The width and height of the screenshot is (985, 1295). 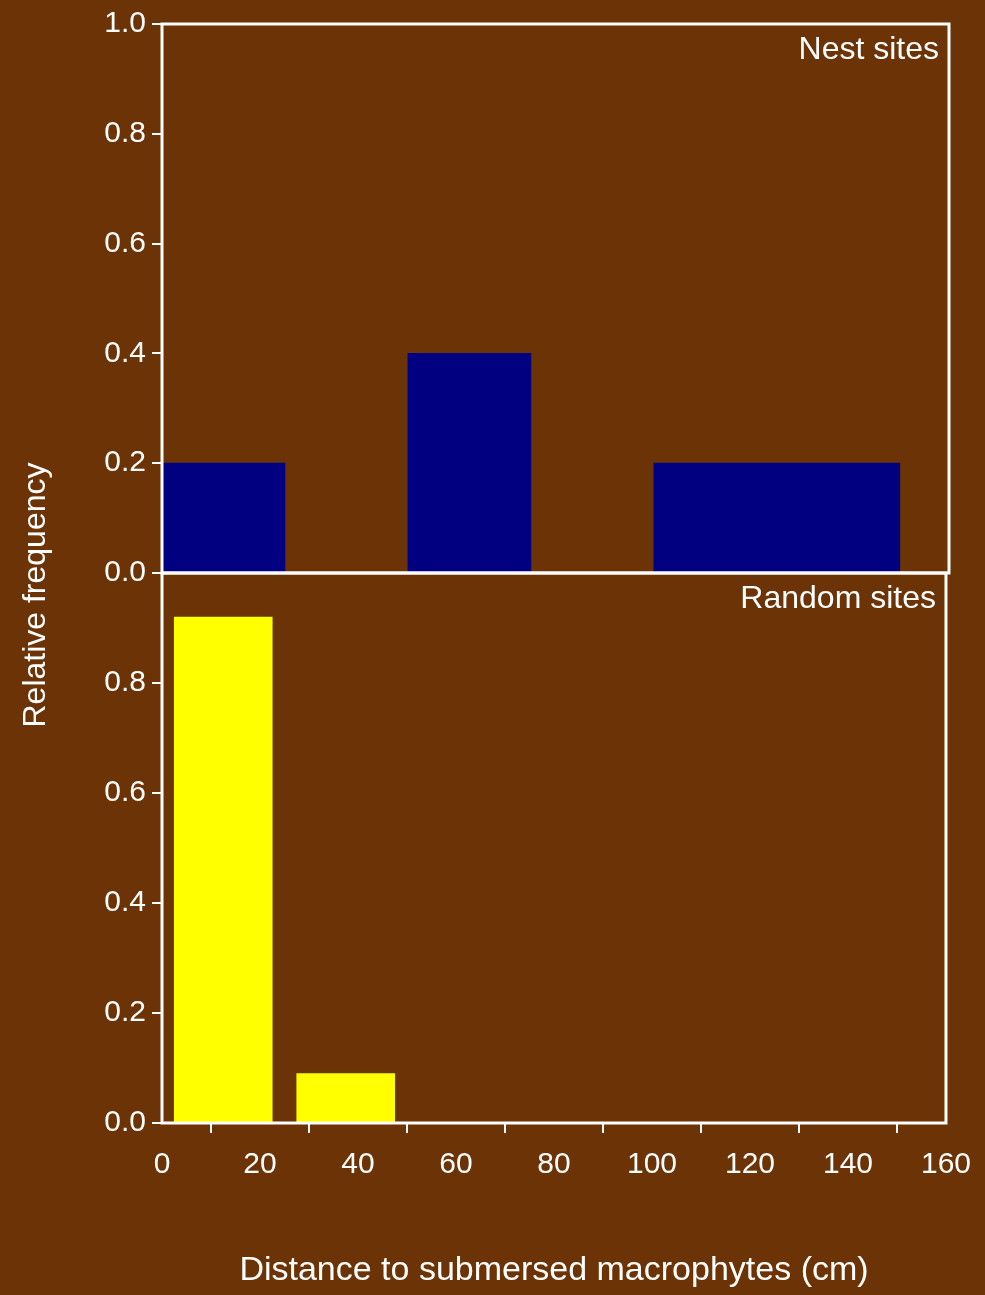 I want to click on x-tick-label: 80, so click(x=554, y=1163).